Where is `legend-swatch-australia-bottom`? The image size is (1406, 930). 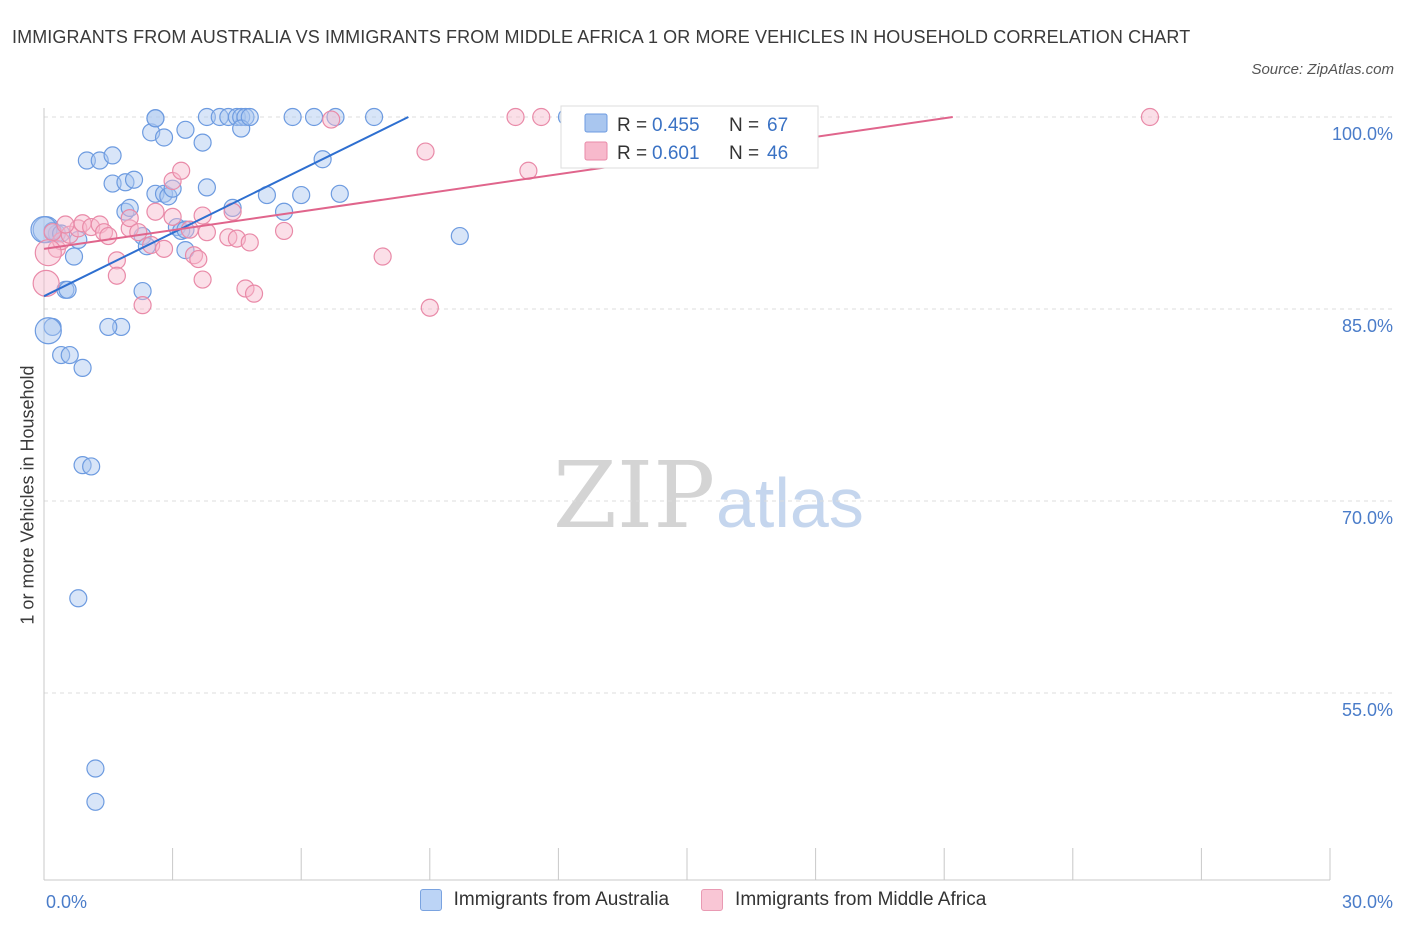 legend-swatch-australia-bottom is located at coordinates (430, 900).